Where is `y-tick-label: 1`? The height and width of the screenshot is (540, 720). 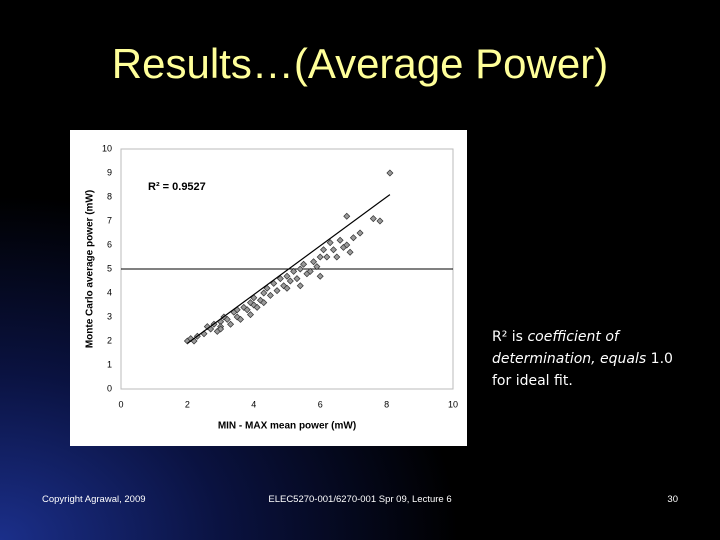 y-tick-label: 1 is located at coordinates (109, 364).